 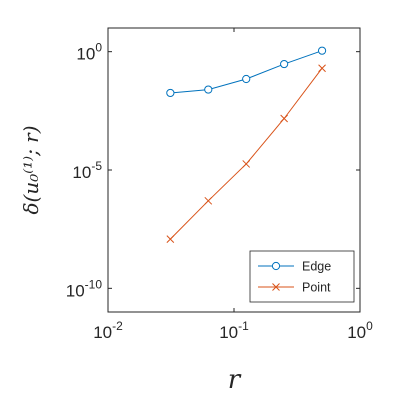 What do you see at coordinates (316, 267) in the screenshot?
I see `legend-edge-label: Edge` at bounding box center [316, 267].